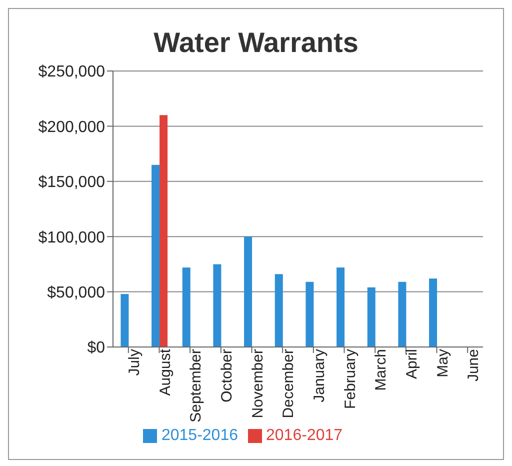 The width and height of the screenshot is (512, 466). I want to click on x-tick-label: July, so click(135, 362).